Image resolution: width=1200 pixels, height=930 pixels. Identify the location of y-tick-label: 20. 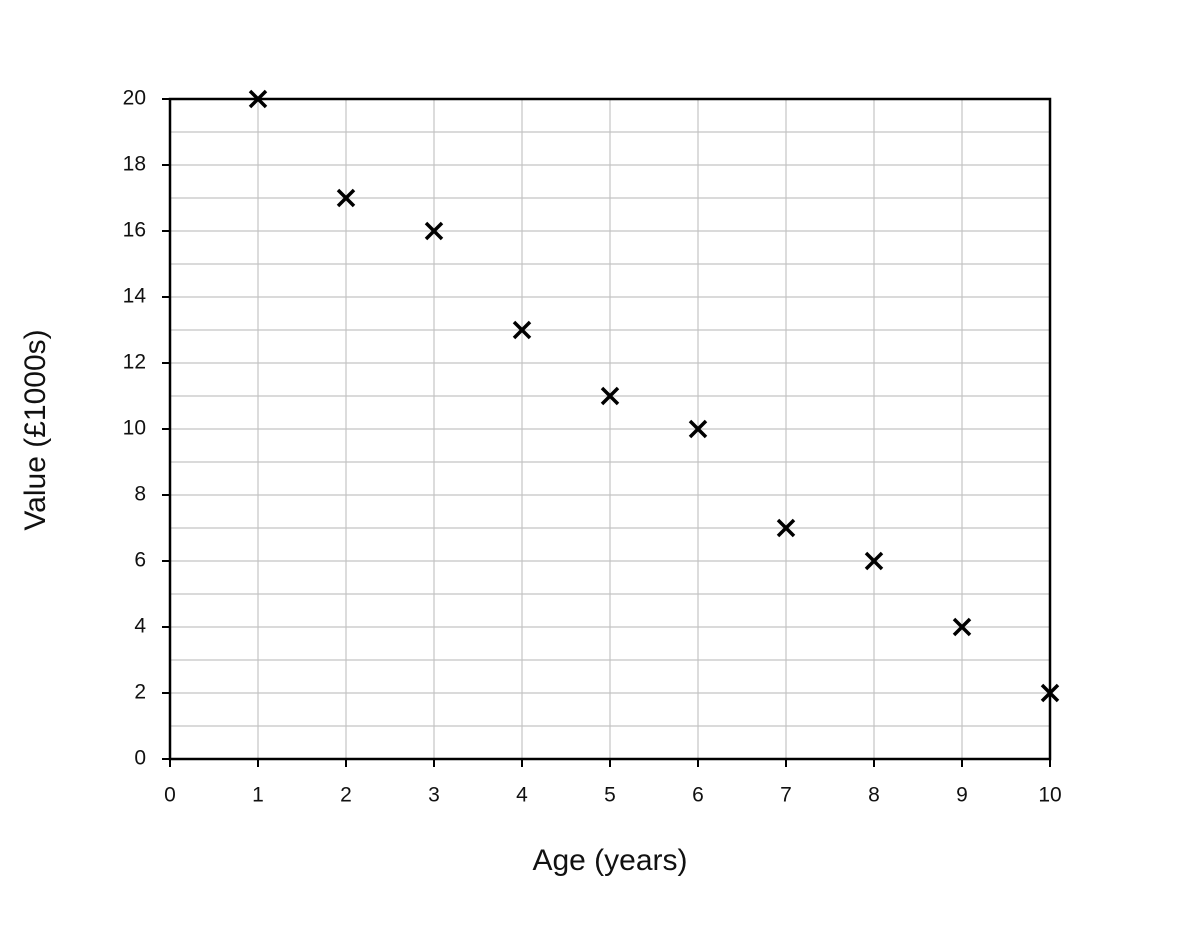
(134, 98).